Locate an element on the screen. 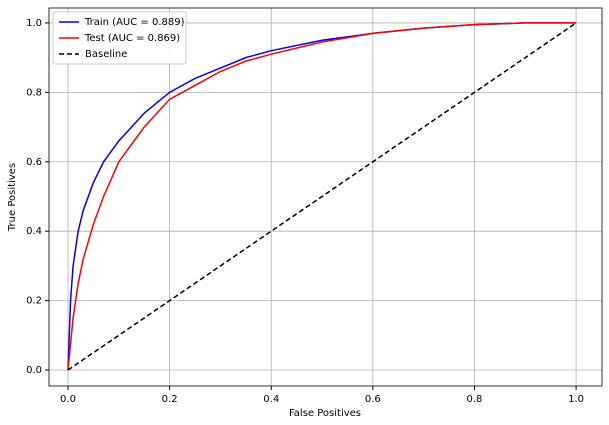 The height and width of the screenshot is (425, 609). y-tick-label: 0.4 is located at coordinates (34, 231).